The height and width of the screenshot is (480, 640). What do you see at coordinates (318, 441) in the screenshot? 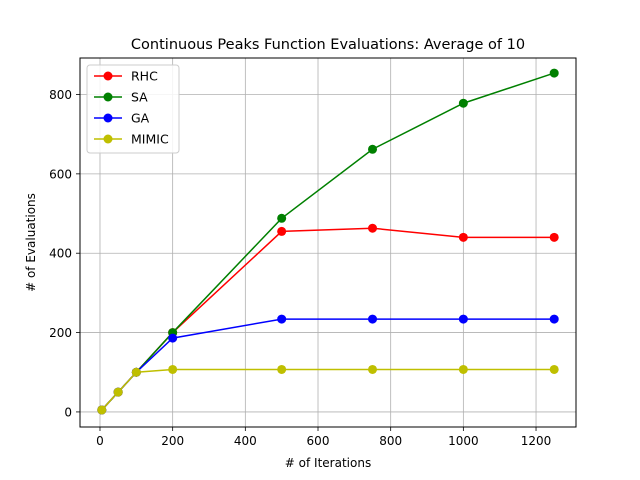
I see `x-tick-label: 600` at bounding box center [318, 441].